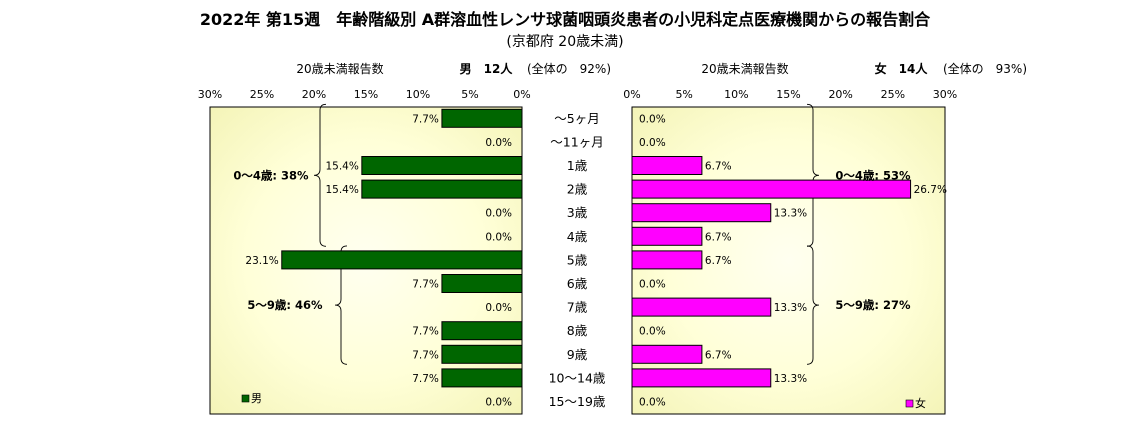 The height and width of the screenshot is (445, 1130). What do you see at coordinates (577, 236) in the screenshot?
I see `category-label: 4歳` at bounding box center [577, 236].